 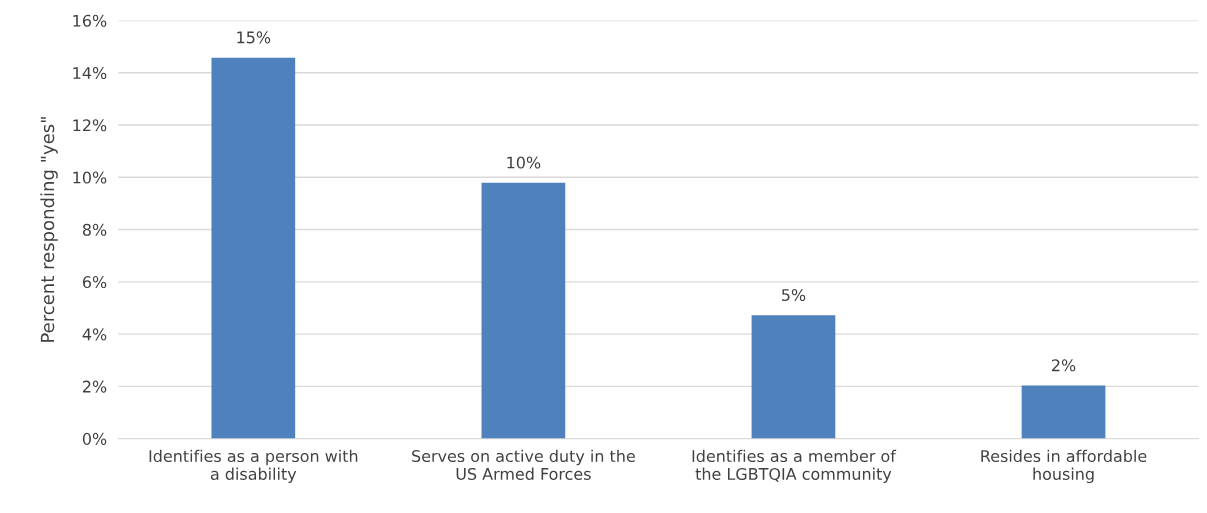 I want to click on y-tick-label: 8%, so click(x=94, y=229).